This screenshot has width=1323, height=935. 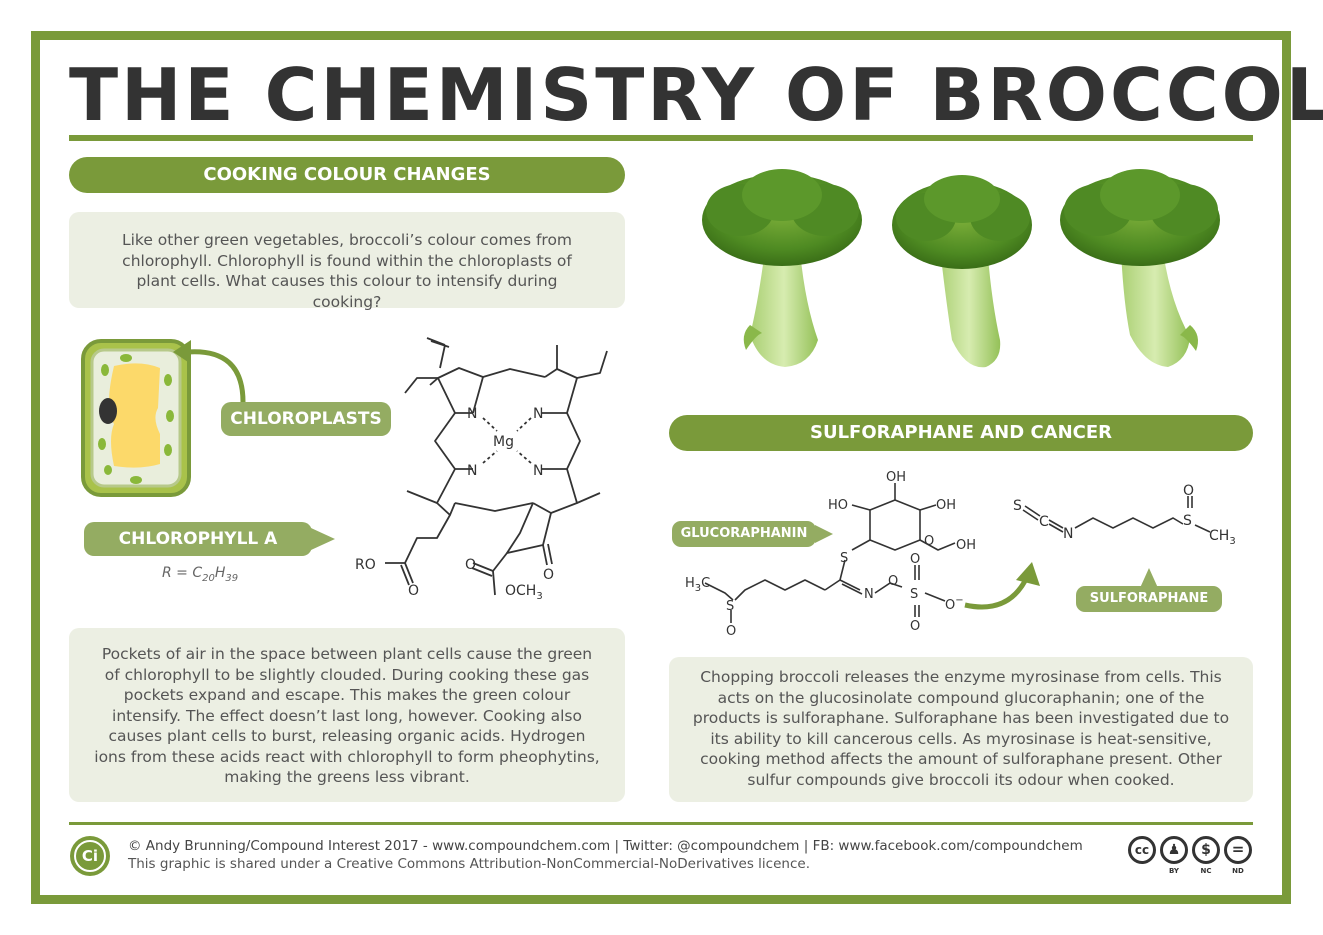 I want to click on noderivatives-icon: =, so click(x=1238, y=850).